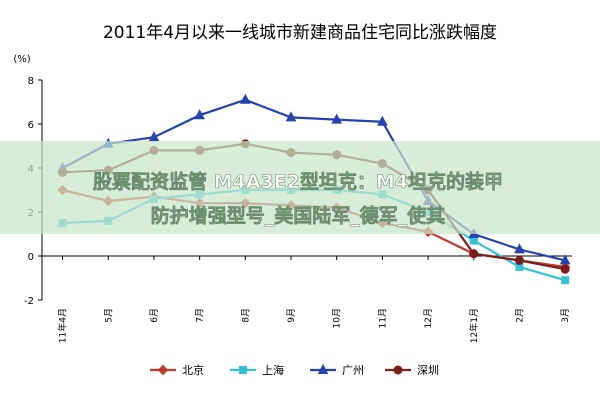  What do you see at coordinates (31, 81) in the screenshot?
I see `y-tick-label: 8` at bounding box center [31, 81].